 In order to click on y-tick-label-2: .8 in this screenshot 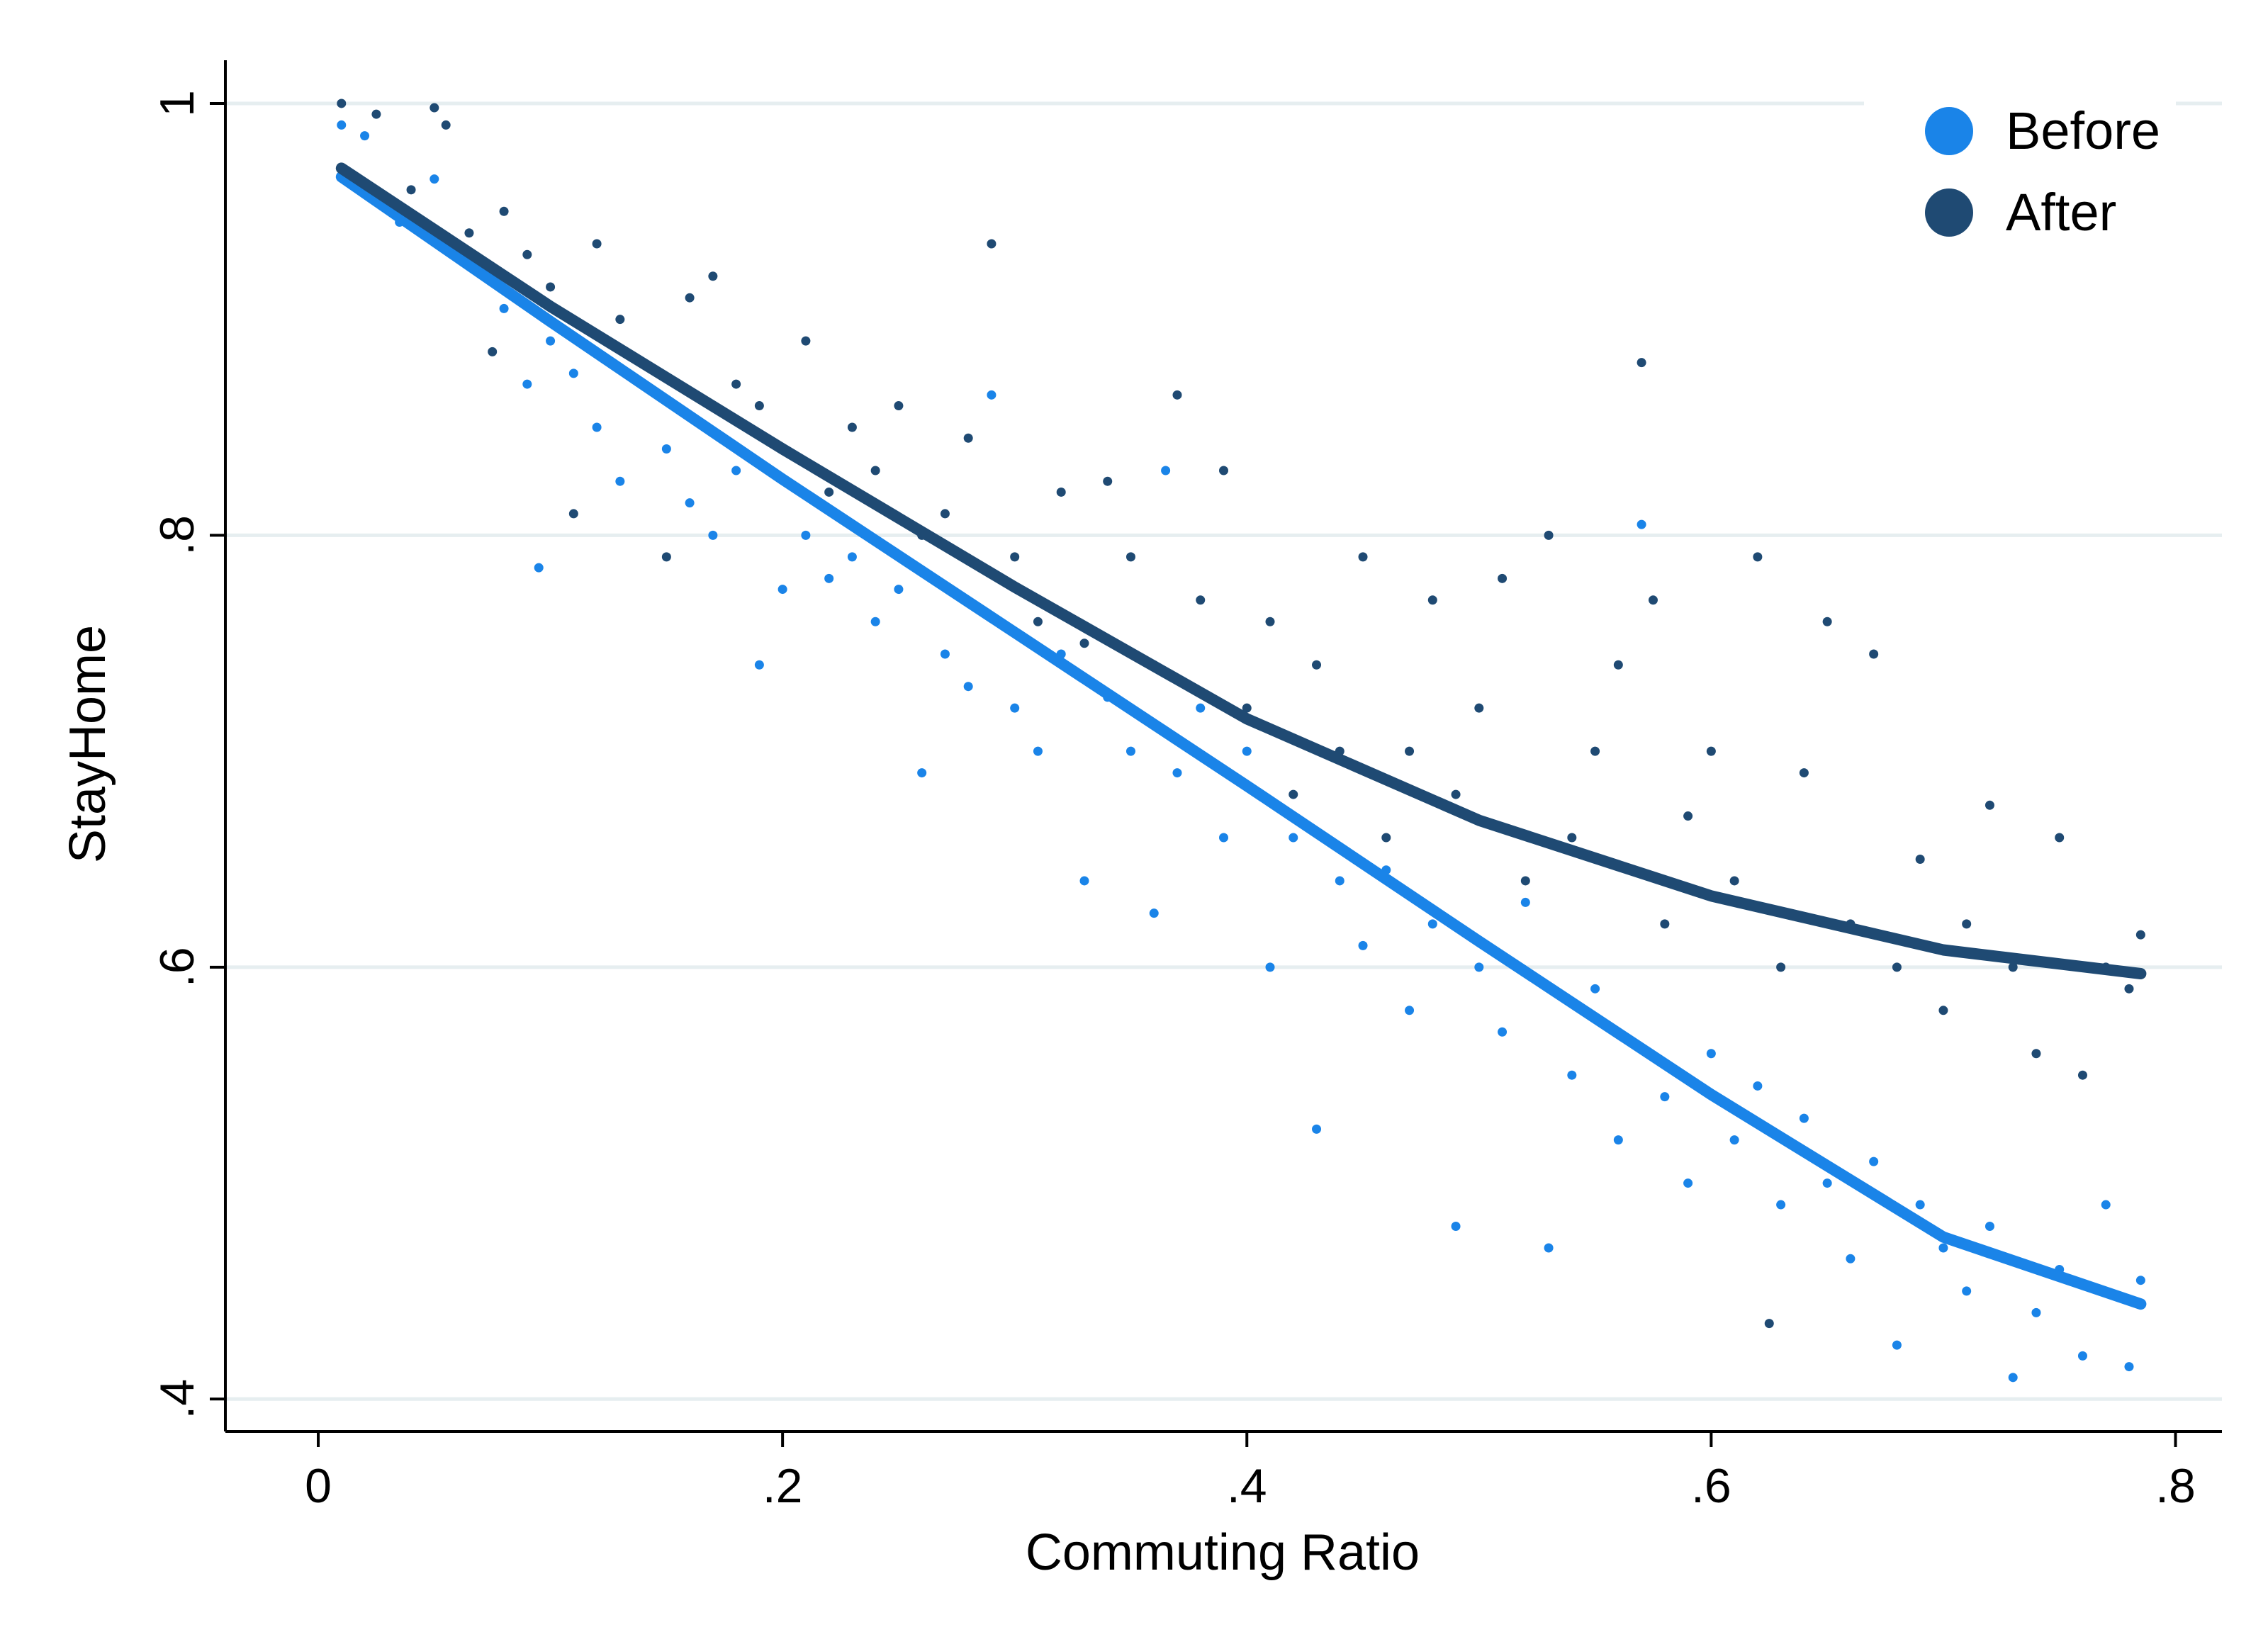, I will do `click(177, 535)`.